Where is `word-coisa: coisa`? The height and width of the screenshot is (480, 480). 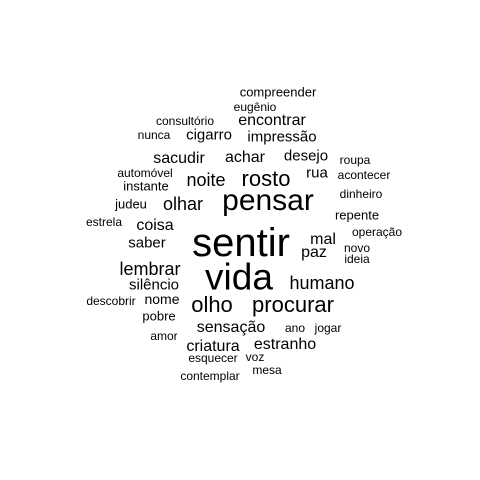
word-coisa: coisa is located at coordinates (155, 225).